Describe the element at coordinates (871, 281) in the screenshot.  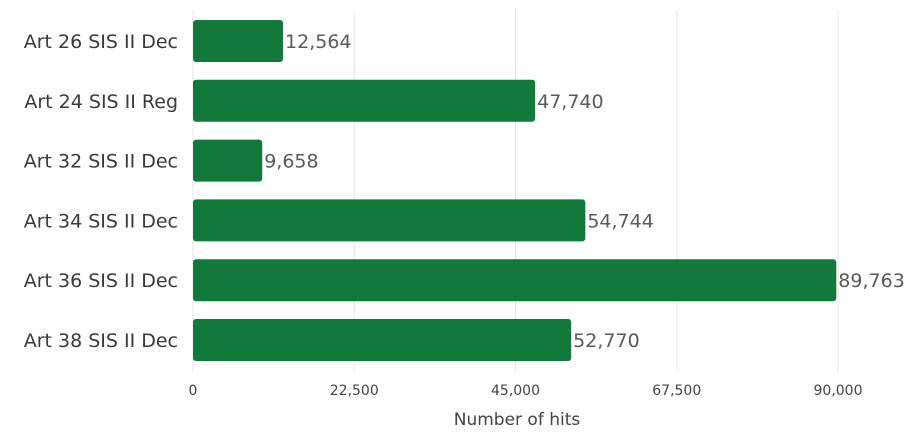
I see `value-label: 89,763` at that location.